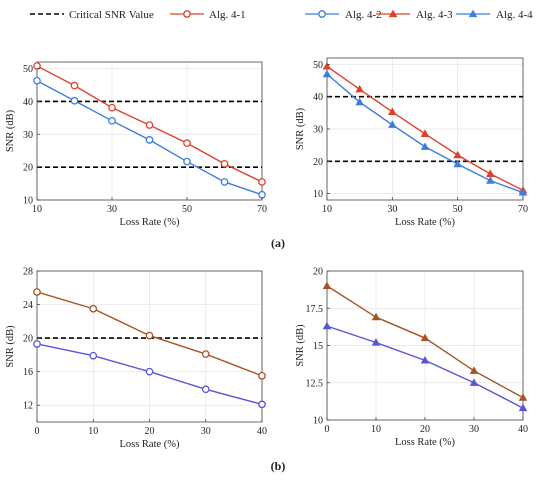  I want to click on y-tick-label: 12.5, so click(315, 383).